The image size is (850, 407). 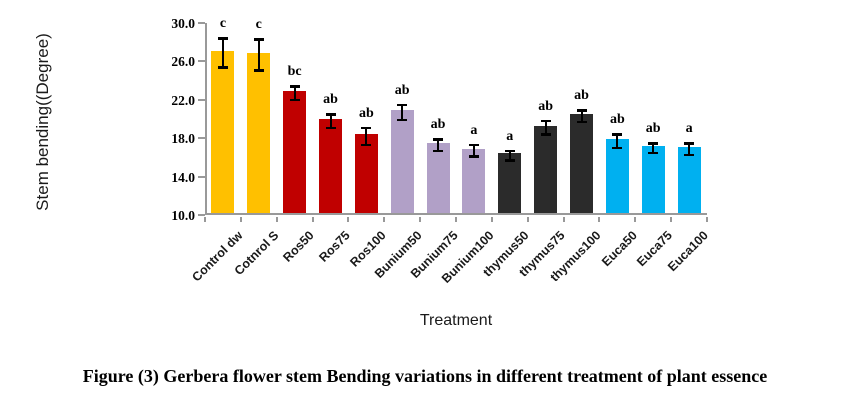 What do you see at coordinates (259, 132) in the screenshot?
I see `bar-cotnrol-s` at bounding box center [259, 132].